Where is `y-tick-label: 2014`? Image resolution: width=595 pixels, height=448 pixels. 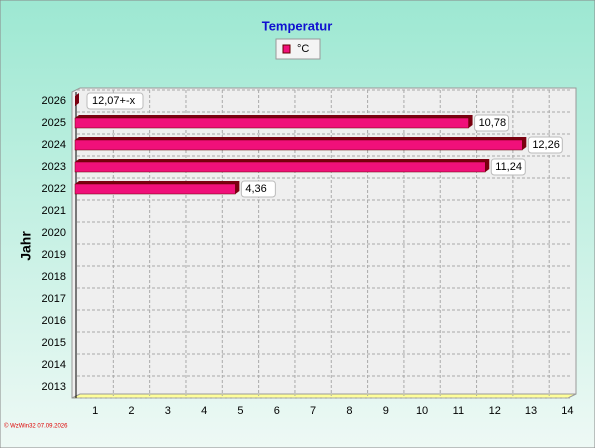 y-tick-label: 2014 is located at coordinates (54, 365).